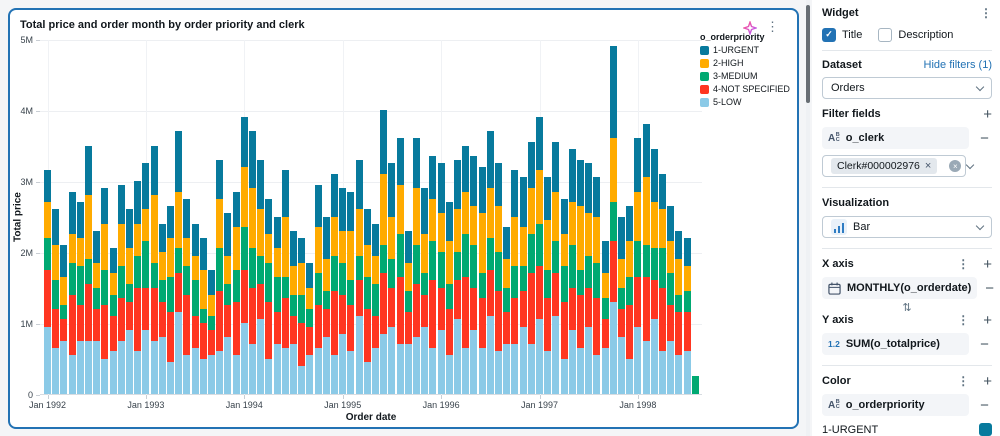  I want to click on dataset-select: Orders, so click(907, 88).